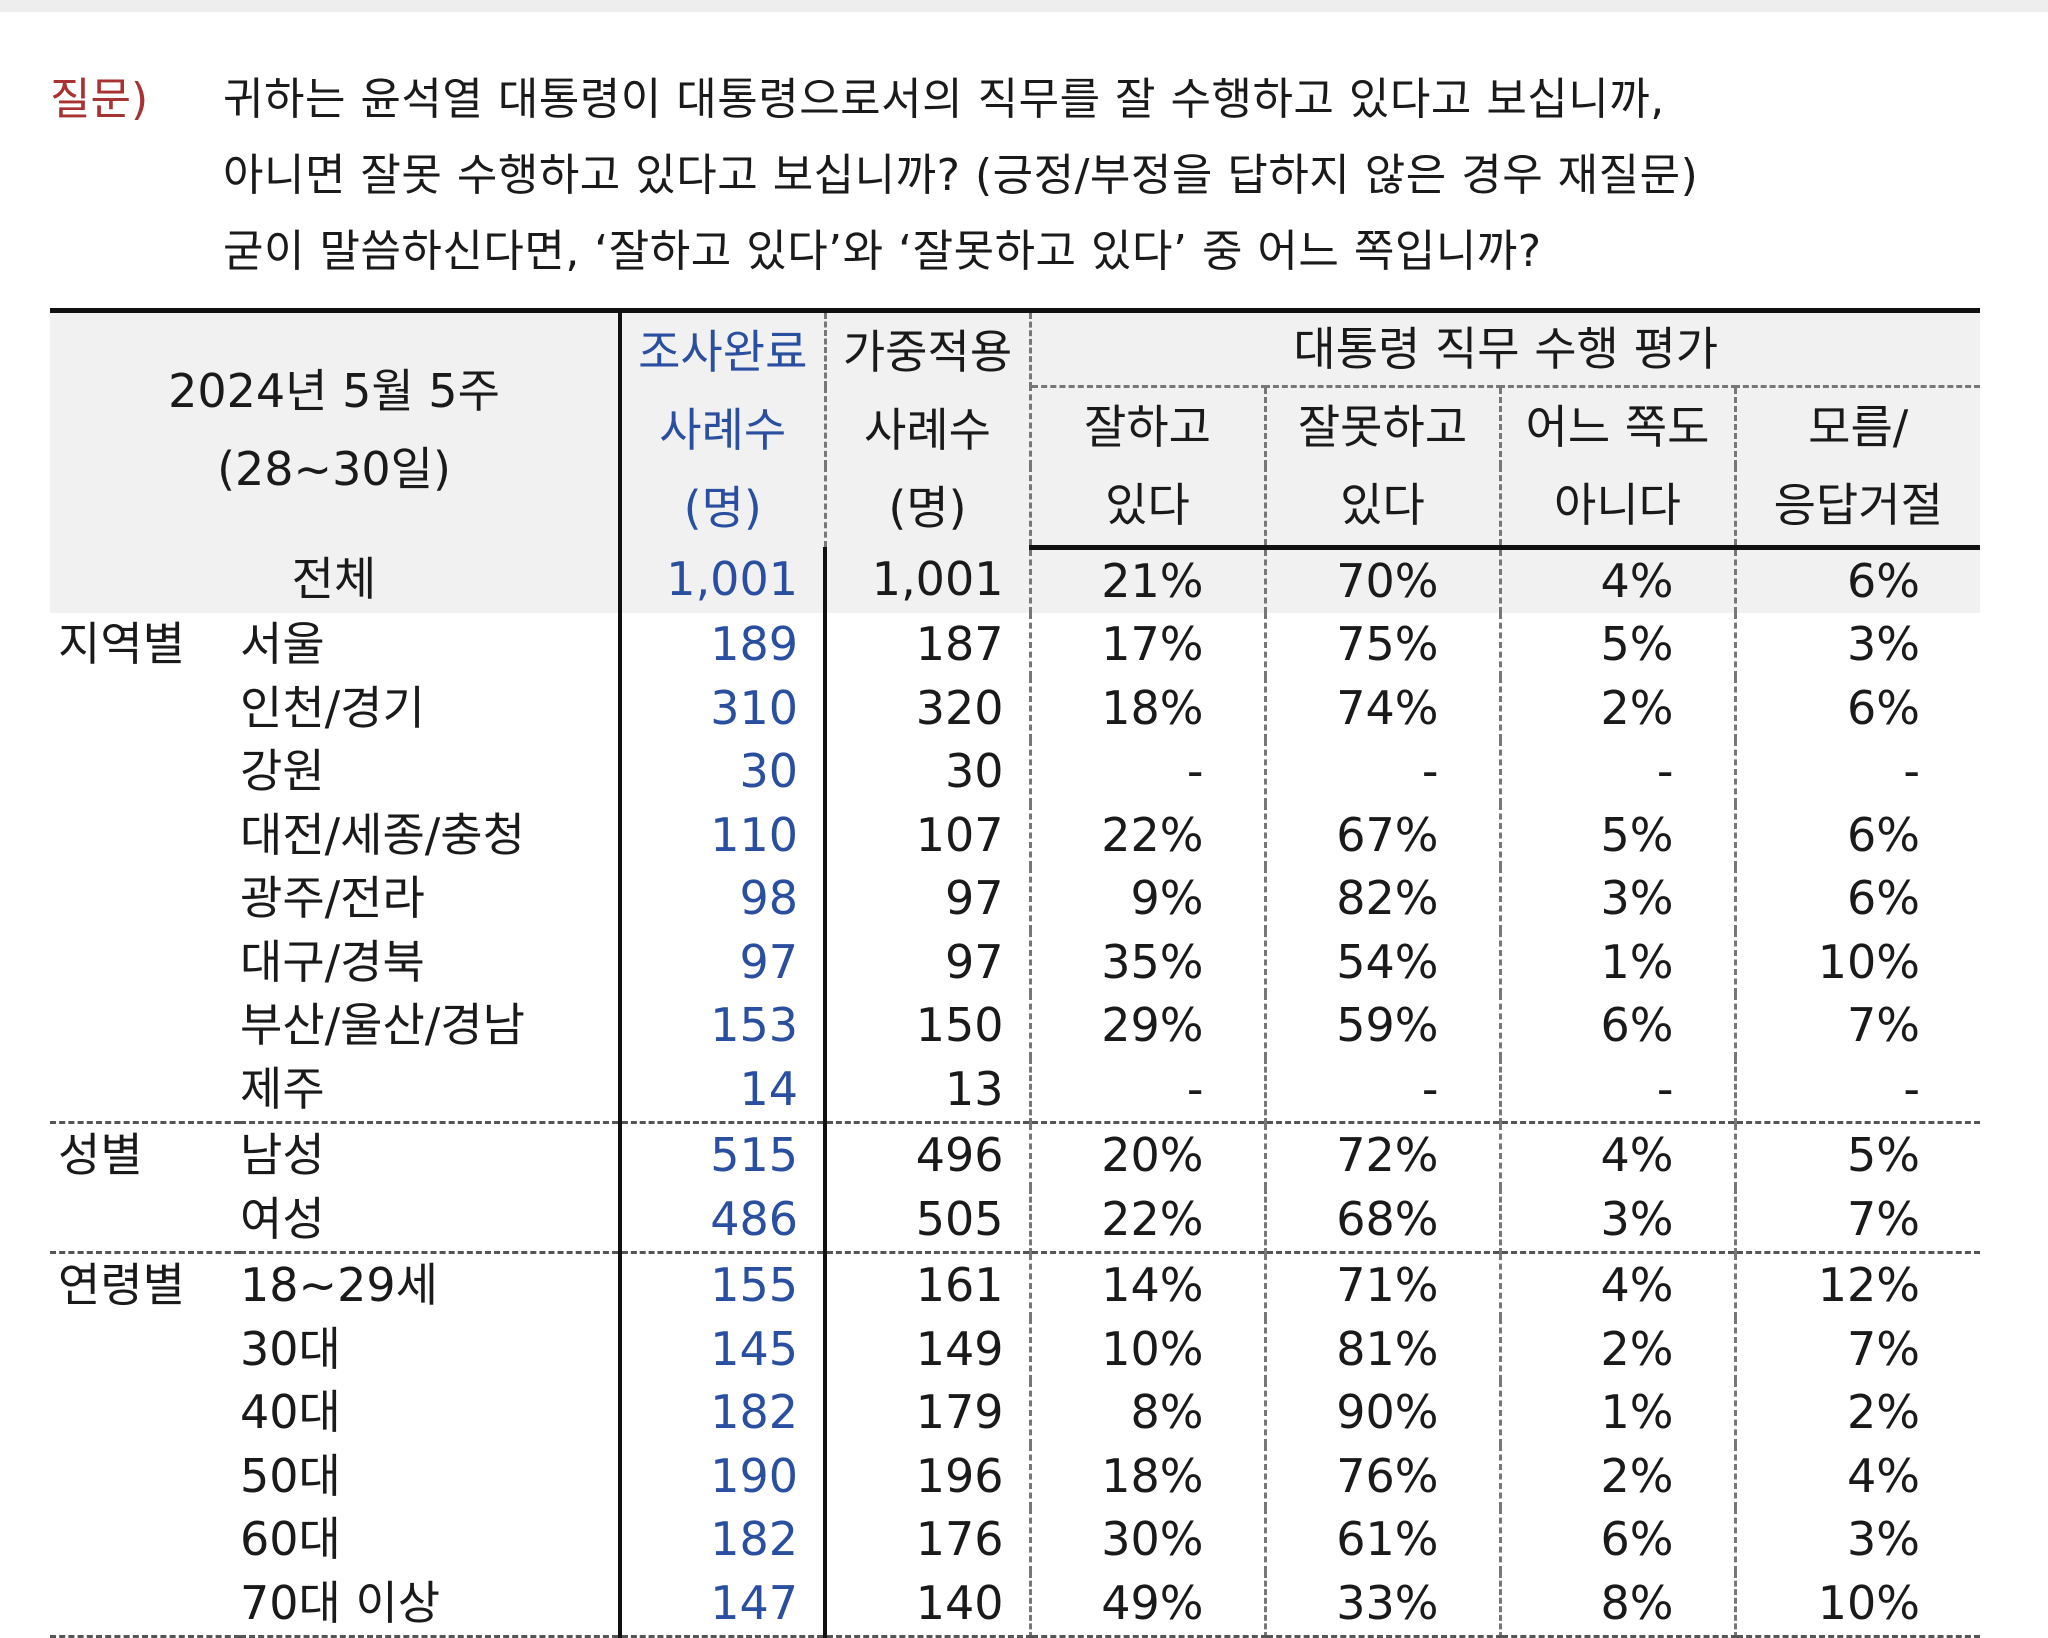 This screenshot has height=1638, width=2048. What do you see at coordinates (722, 1220) in the screenshot?
I see `completed-count: 486` at bounding box center [722, 1220].